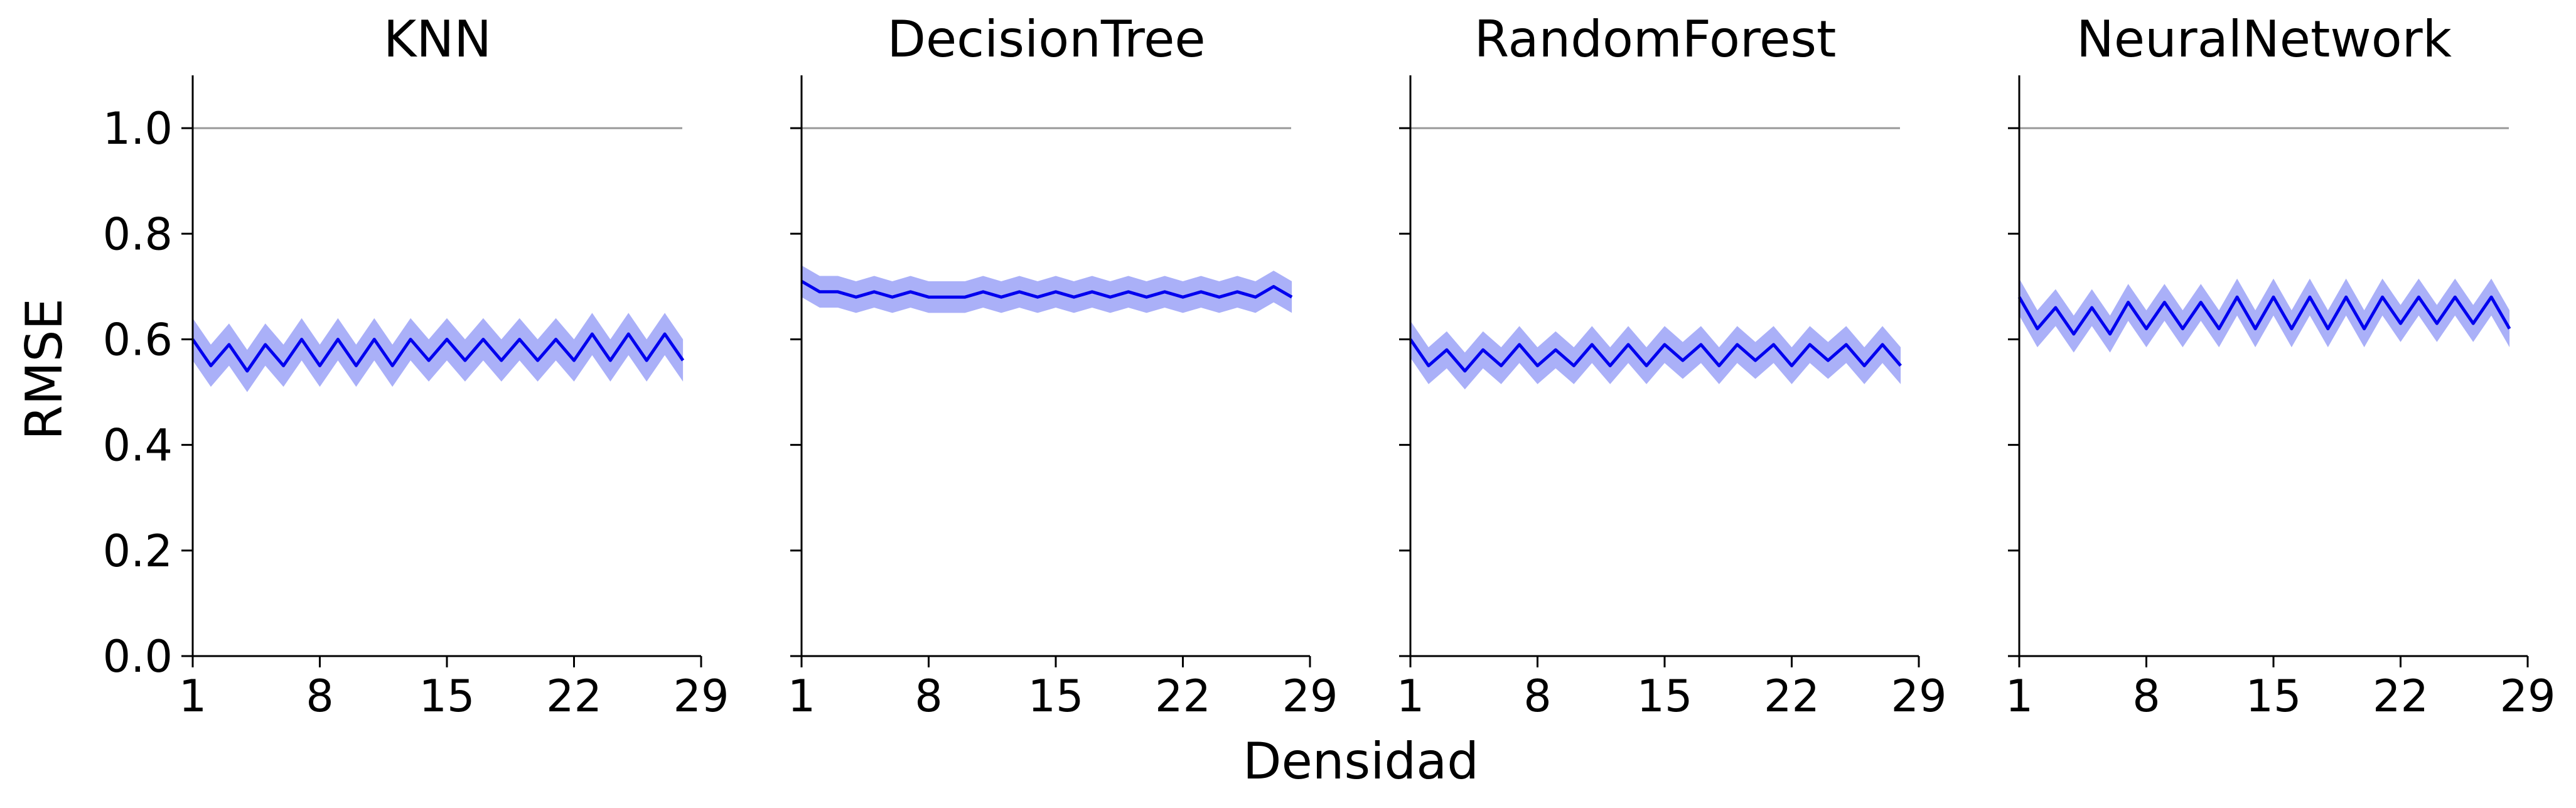  Describe the element at coordinates (138, 656) in the screenshot. I see `y-tick-label: 0.0` at that location.